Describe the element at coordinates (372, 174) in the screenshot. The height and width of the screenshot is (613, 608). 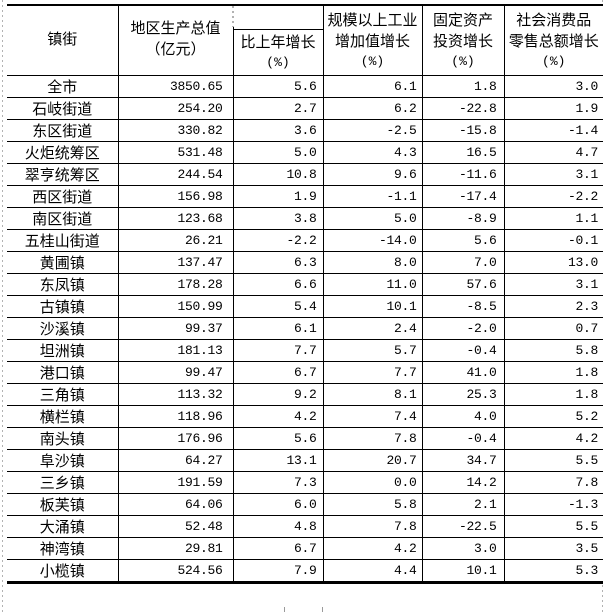
I see `industry-value-cell: 9.6` at that location.